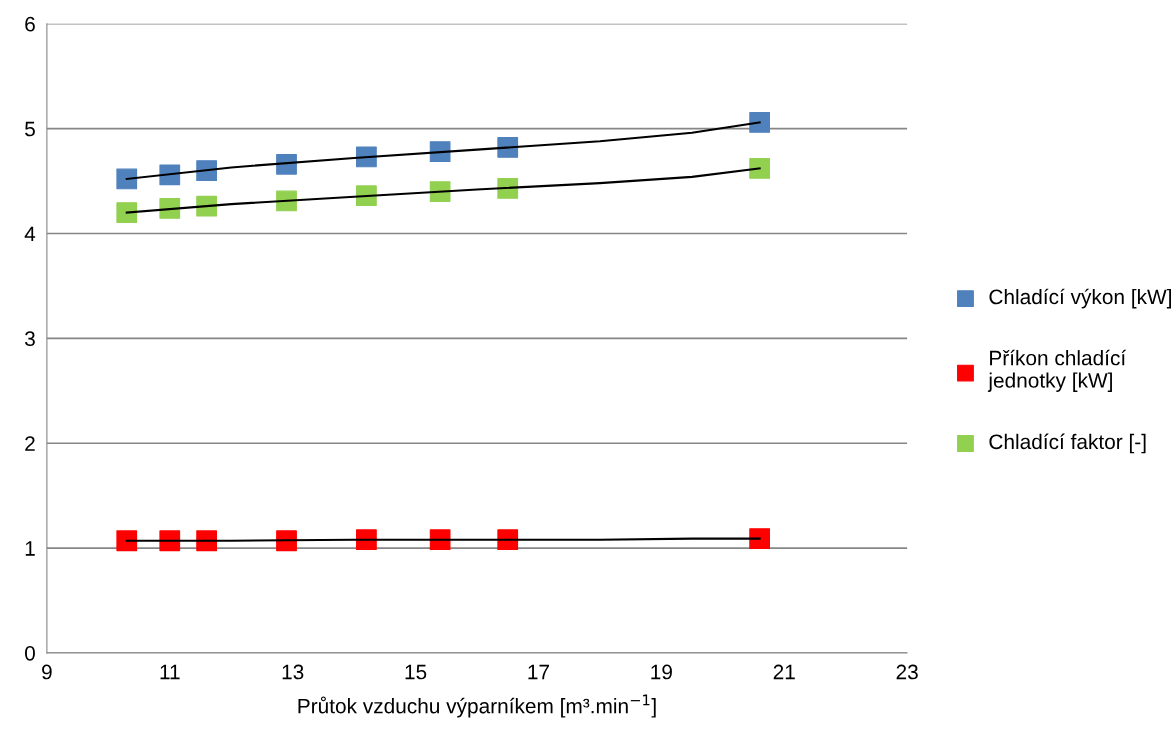 The image size is (1172, 742). I want to click on x-tick-label: 23, so click(907, 672).